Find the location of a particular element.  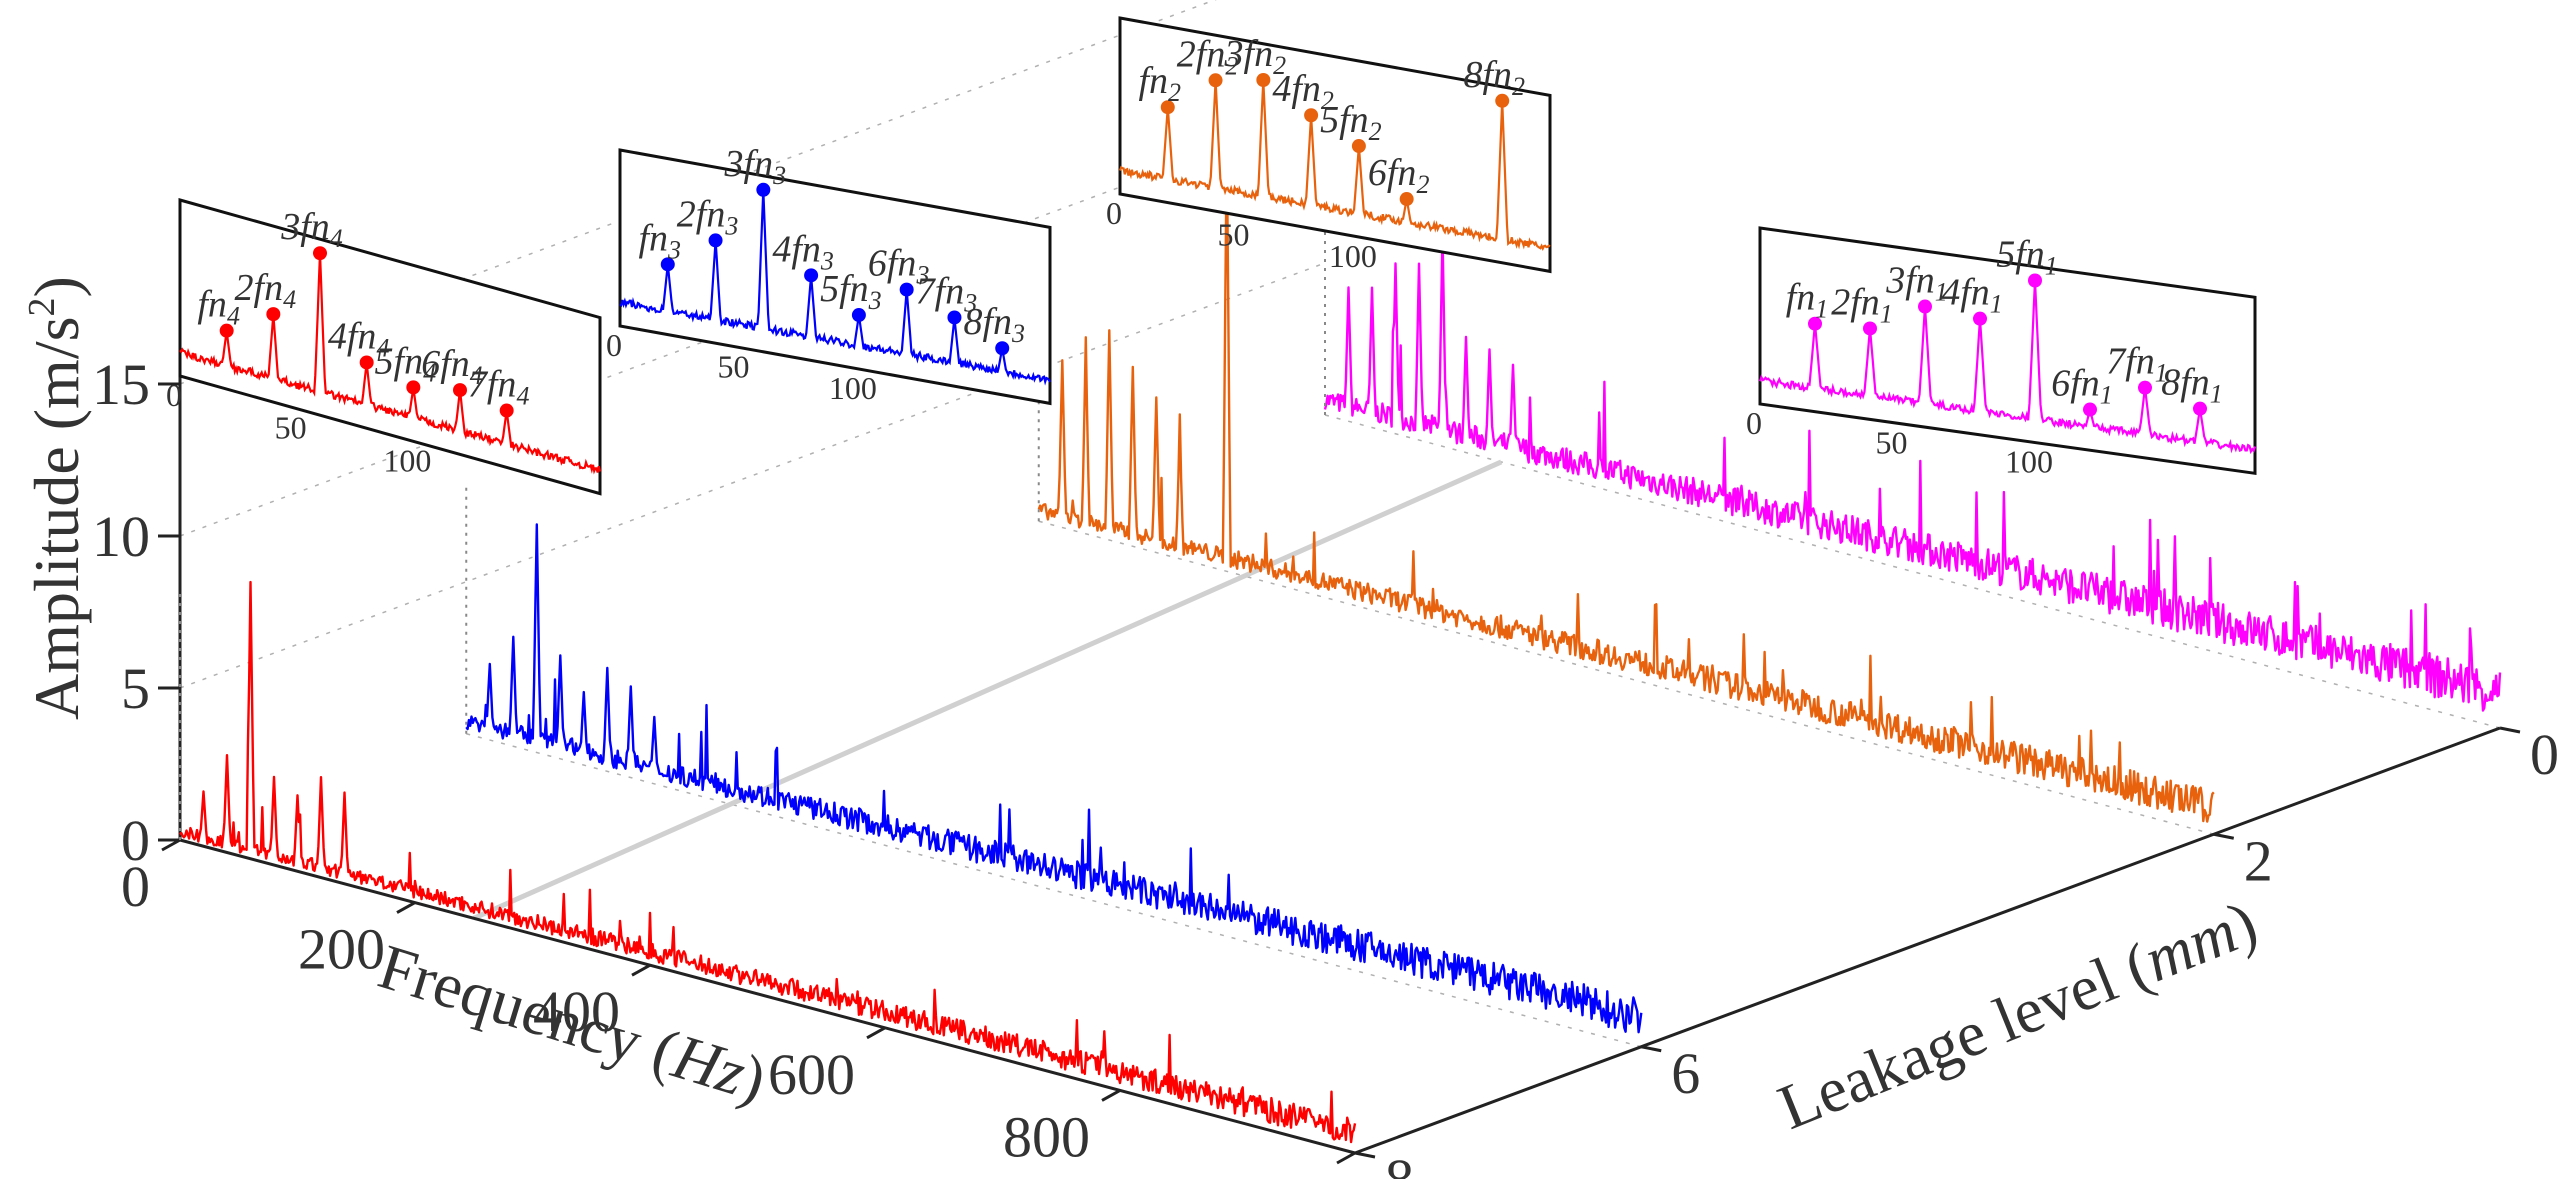

inset-peak-label-1-0: fn3 is located at coordinates (659, 240).